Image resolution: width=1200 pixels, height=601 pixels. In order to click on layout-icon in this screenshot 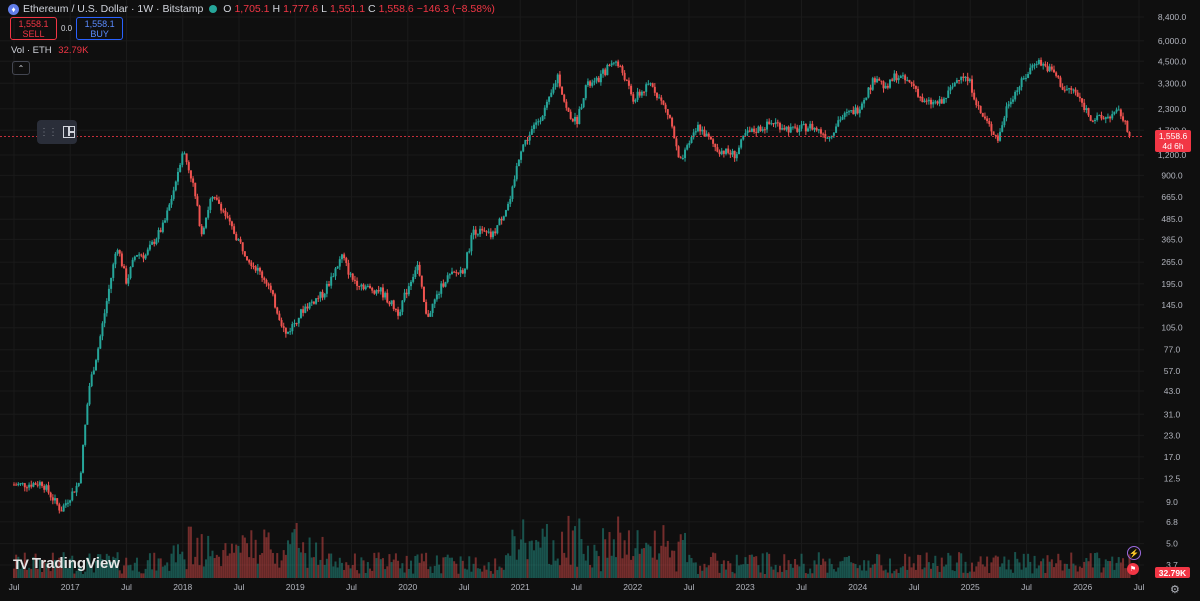, I will do `click(69, 132)`.